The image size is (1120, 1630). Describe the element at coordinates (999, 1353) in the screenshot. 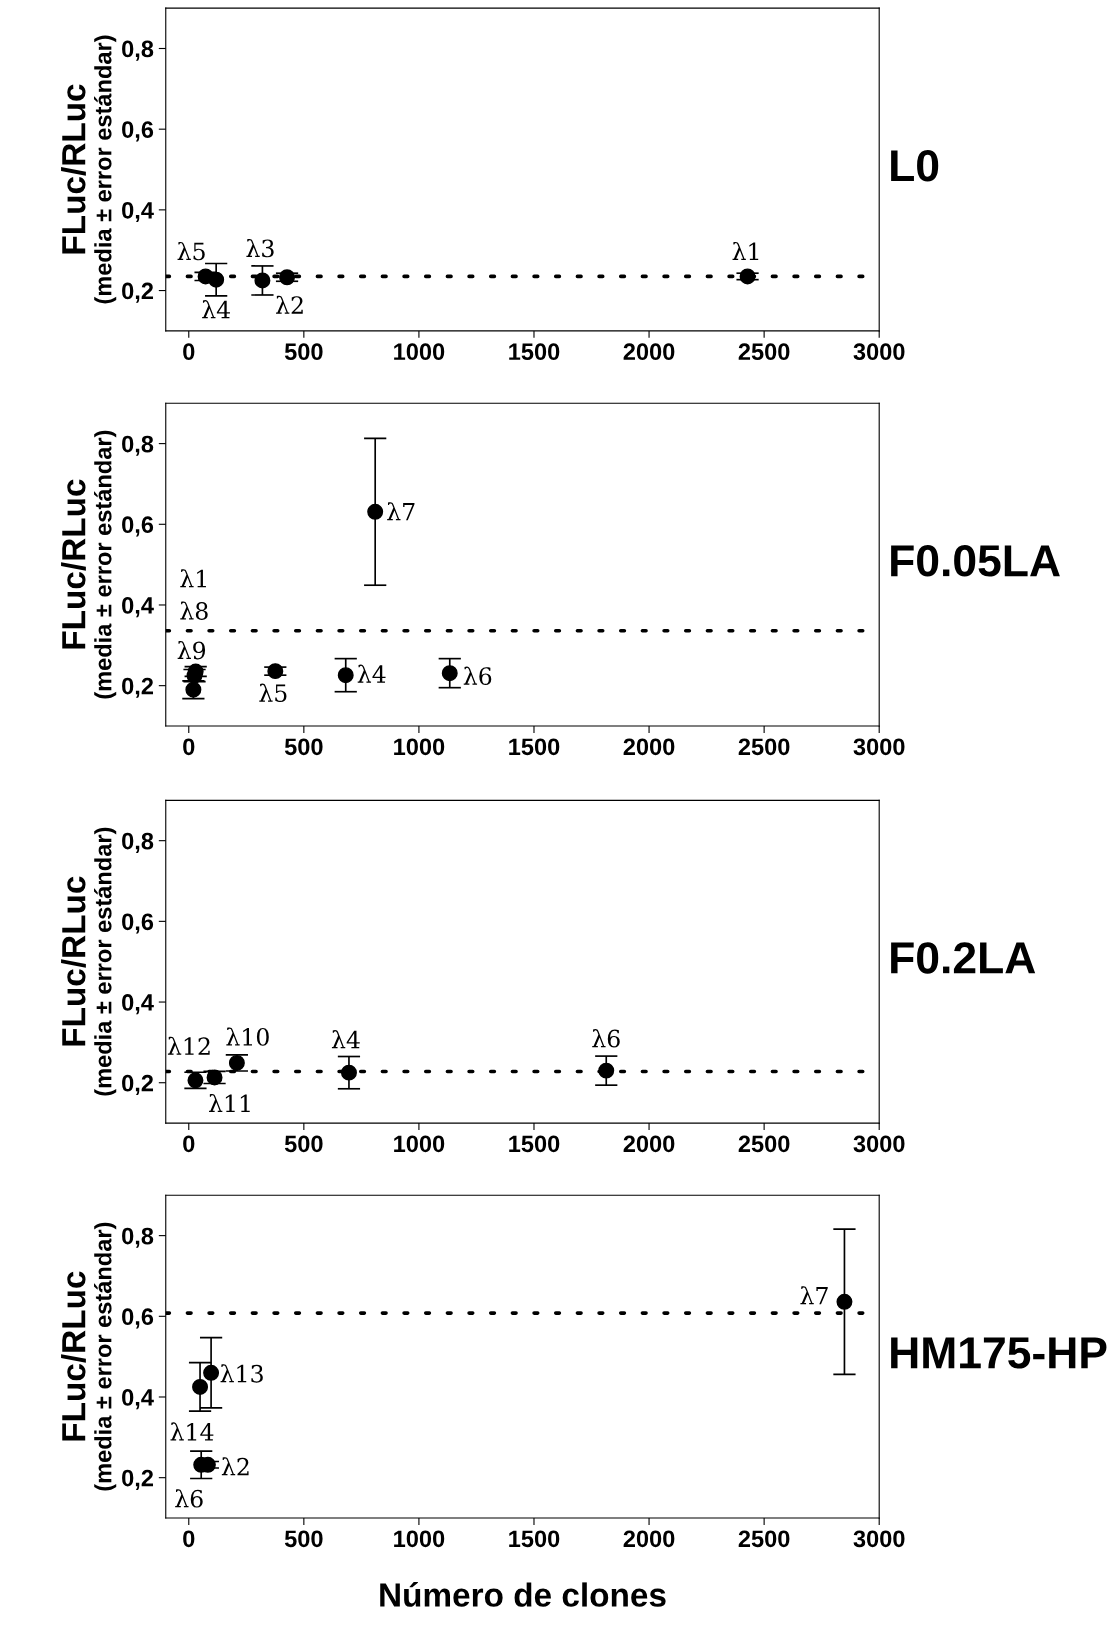

I see `text: HM175-HP` at that location.